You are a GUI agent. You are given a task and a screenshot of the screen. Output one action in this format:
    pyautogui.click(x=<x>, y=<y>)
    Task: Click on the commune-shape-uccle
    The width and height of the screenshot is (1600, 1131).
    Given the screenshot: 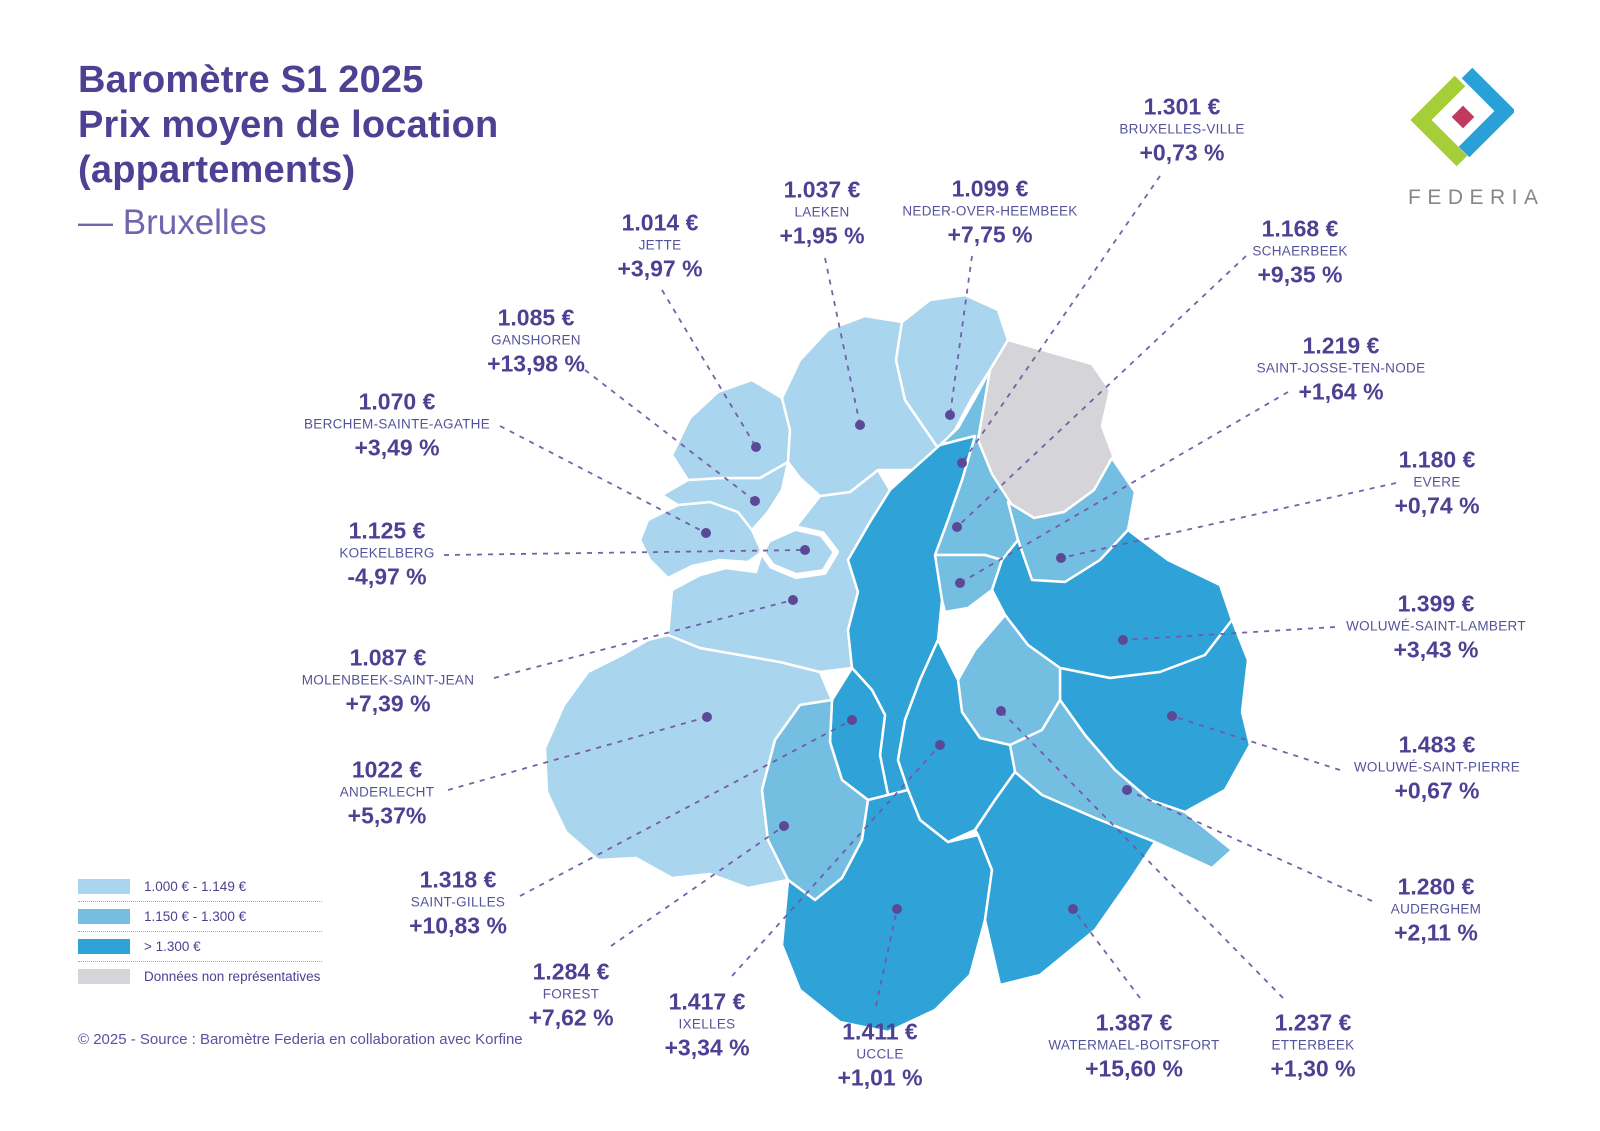 What is the action you would take?
    pyautogui.click(x=887, y=911)
    